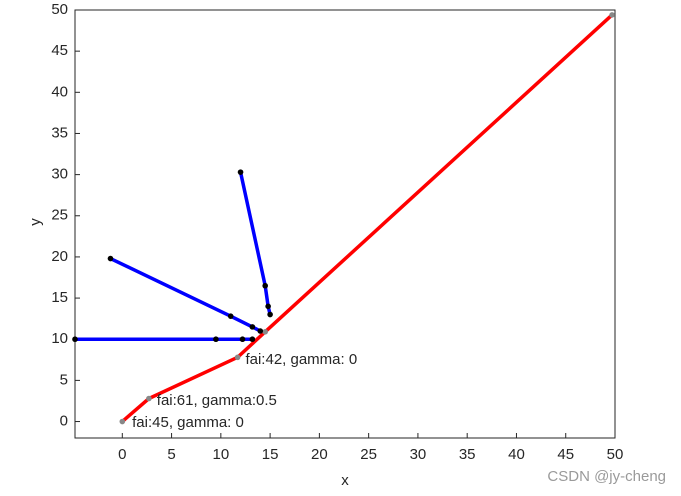 This screenshot has width=681, height=496. I want to click on annotation: fai:61, gamma:0.5, so click(217, 400).